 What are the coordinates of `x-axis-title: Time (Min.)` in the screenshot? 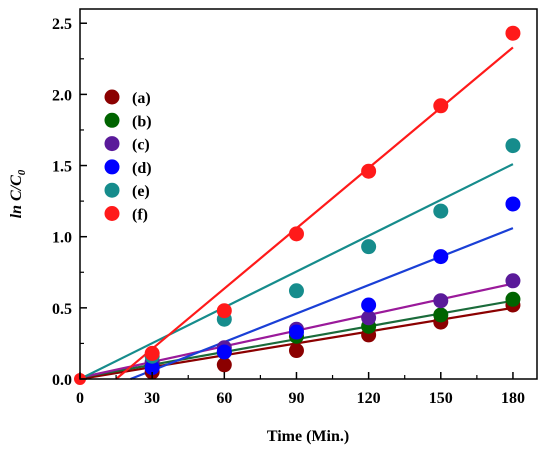 It's located at (308, 436).